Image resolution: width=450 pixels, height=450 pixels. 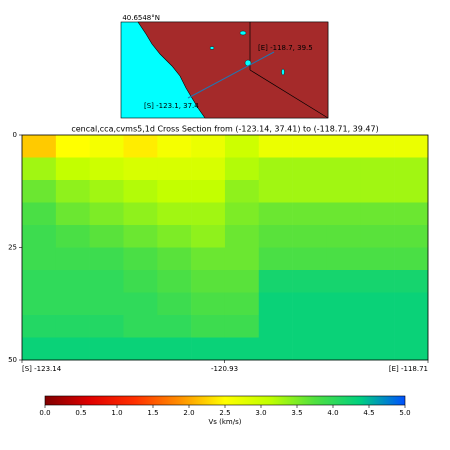 I want to click on map-border, so click(x=289, y=94).